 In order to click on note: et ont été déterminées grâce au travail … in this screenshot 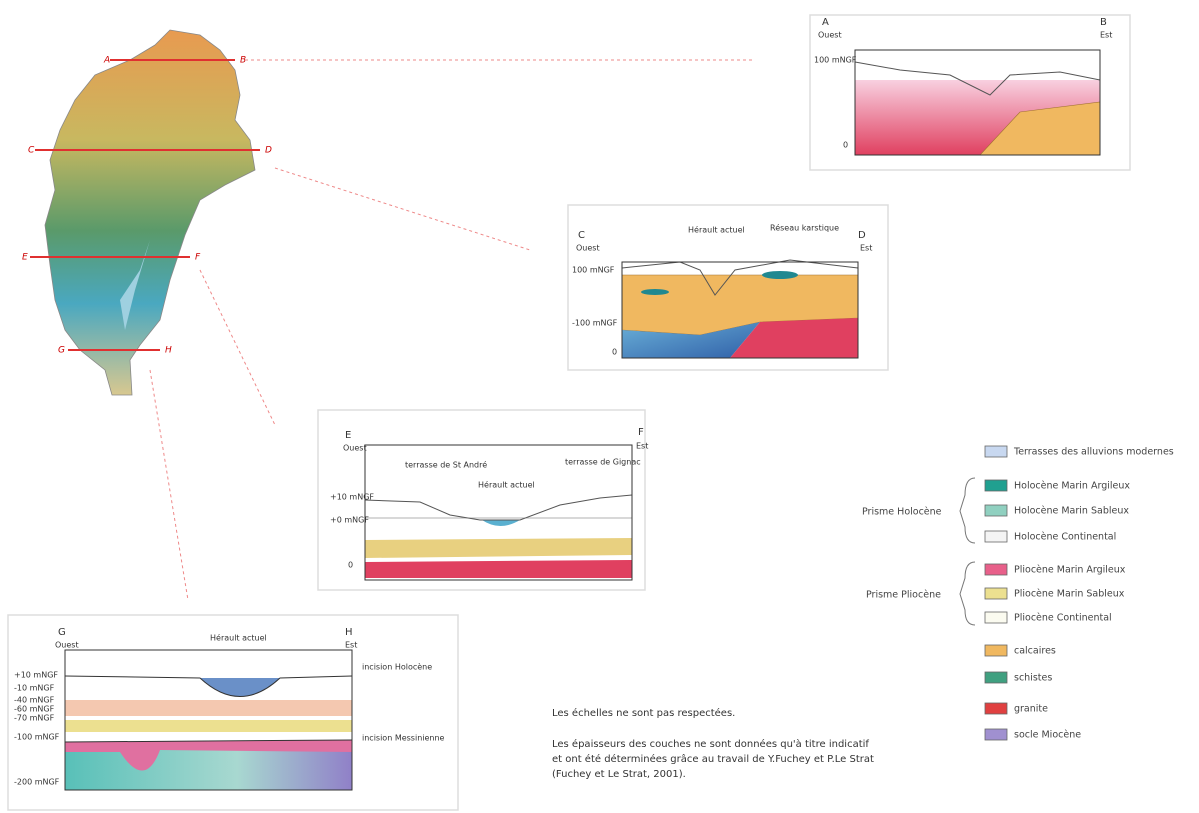, I will do `click(713, 759)`.